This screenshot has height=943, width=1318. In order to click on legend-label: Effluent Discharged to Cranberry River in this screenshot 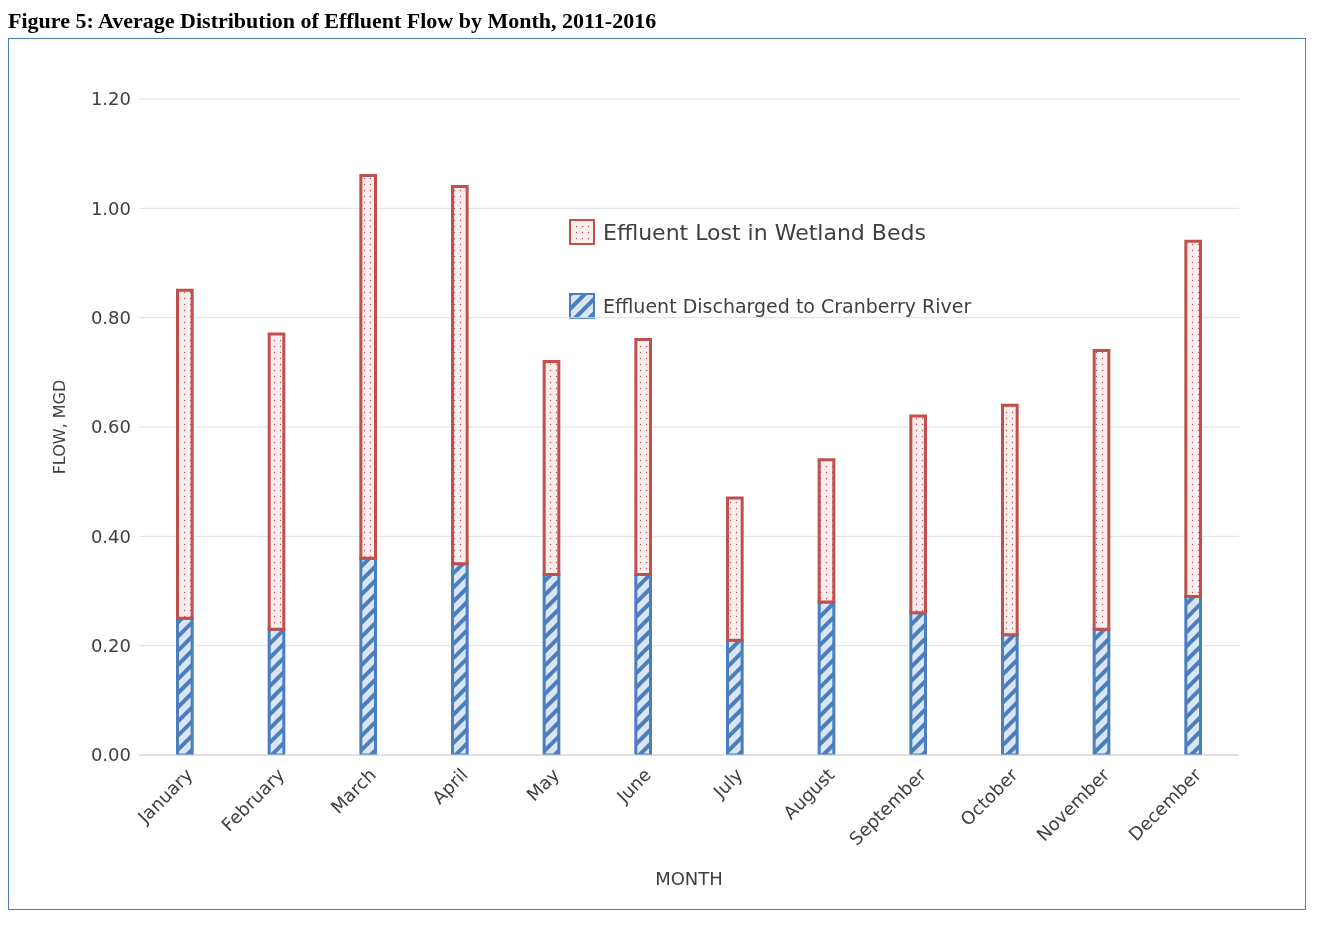, I will do `click(787, 306)`.